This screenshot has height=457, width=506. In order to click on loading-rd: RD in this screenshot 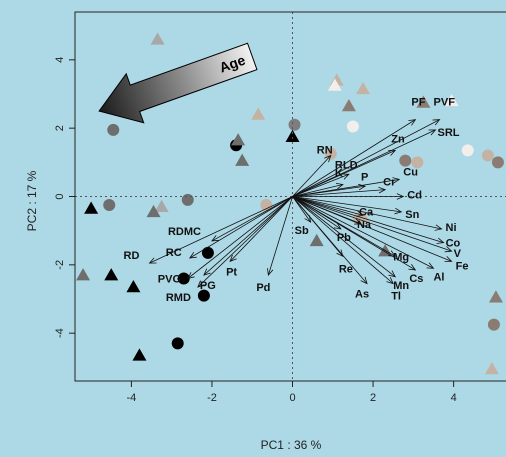, I will do `click(208, 230)`.